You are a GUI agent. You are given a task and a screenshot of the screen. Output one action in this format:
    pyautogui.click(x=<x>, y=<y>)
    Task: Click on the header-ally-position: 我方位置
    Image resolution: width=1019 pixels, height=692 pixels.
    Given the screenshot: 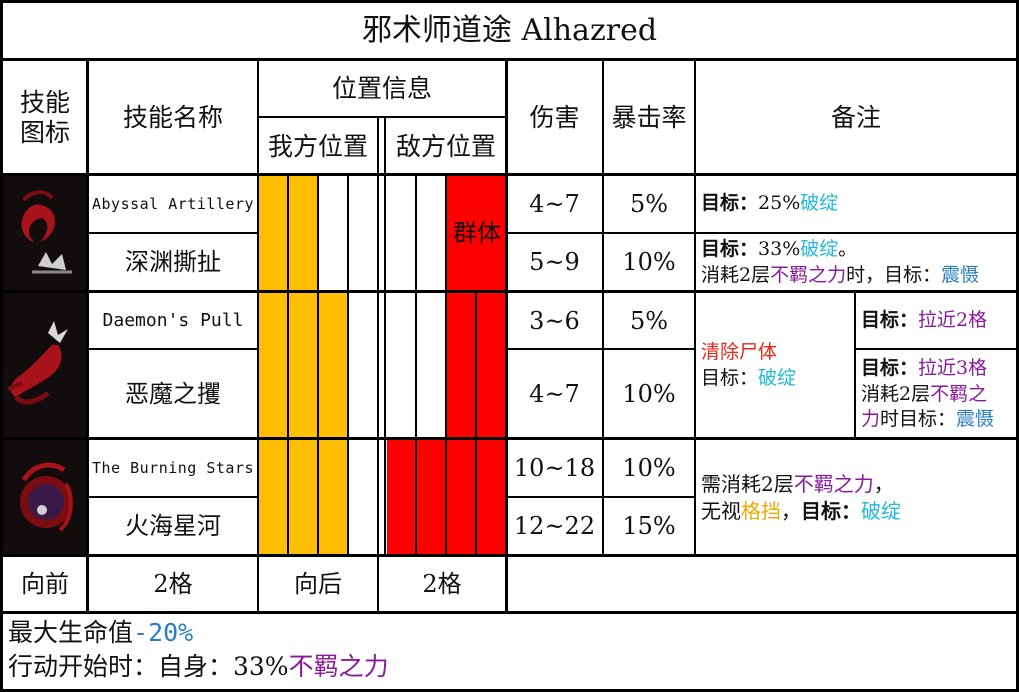 What is the action you would take?
    pyautogui.click(x=317, y=146)
    